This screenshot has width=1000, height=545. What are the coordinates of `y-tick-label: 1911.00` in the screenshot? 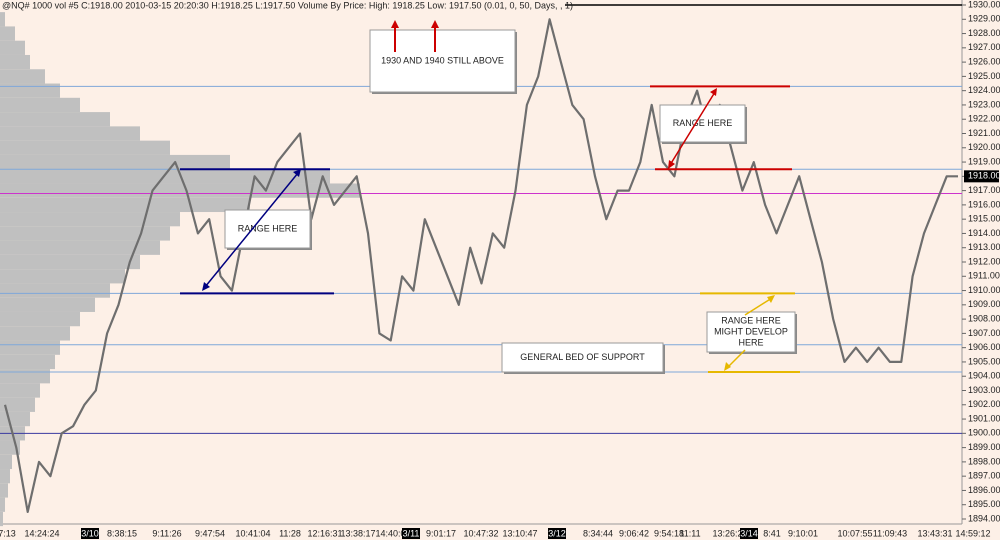 It's located at (984, 276).